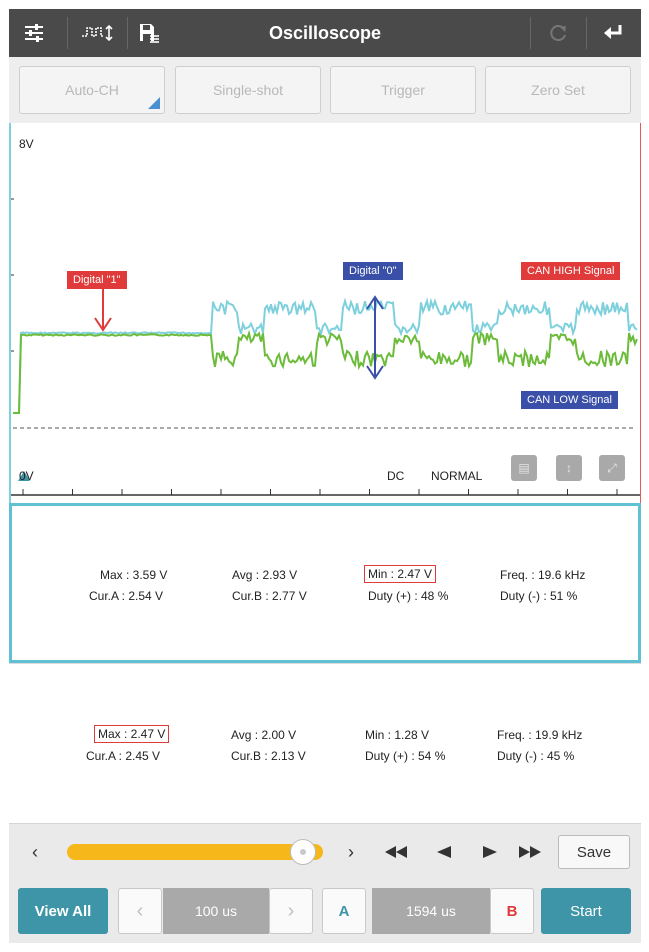 Image resolution: width=649 pixels, height=952 pixels. What do you see at coordinates (405, 756) in the screenshot?
I see `ch-b-duty-pos: Duty (+) : 54 %` at bounding box center [405, 756].